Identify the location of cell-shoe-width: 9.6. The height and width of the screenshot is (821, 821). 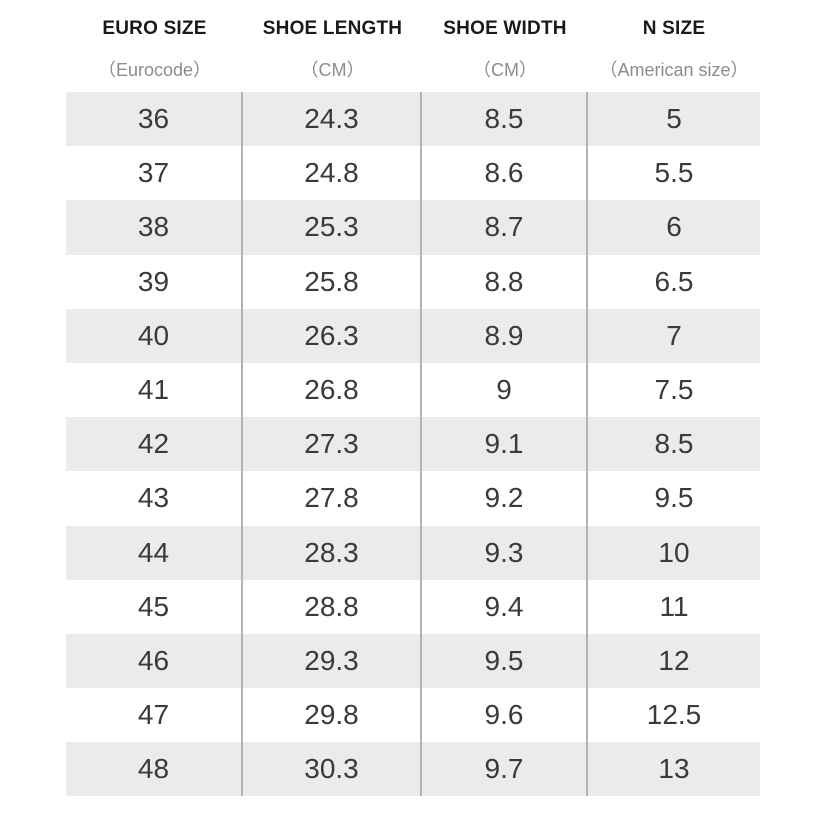
(505, 715).